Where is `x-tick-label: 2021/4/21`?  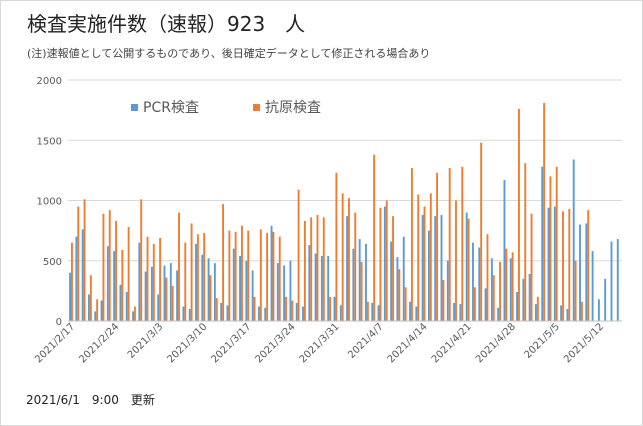 x-tick-label: 2021/4/21 is located at coordinates (452, 343).